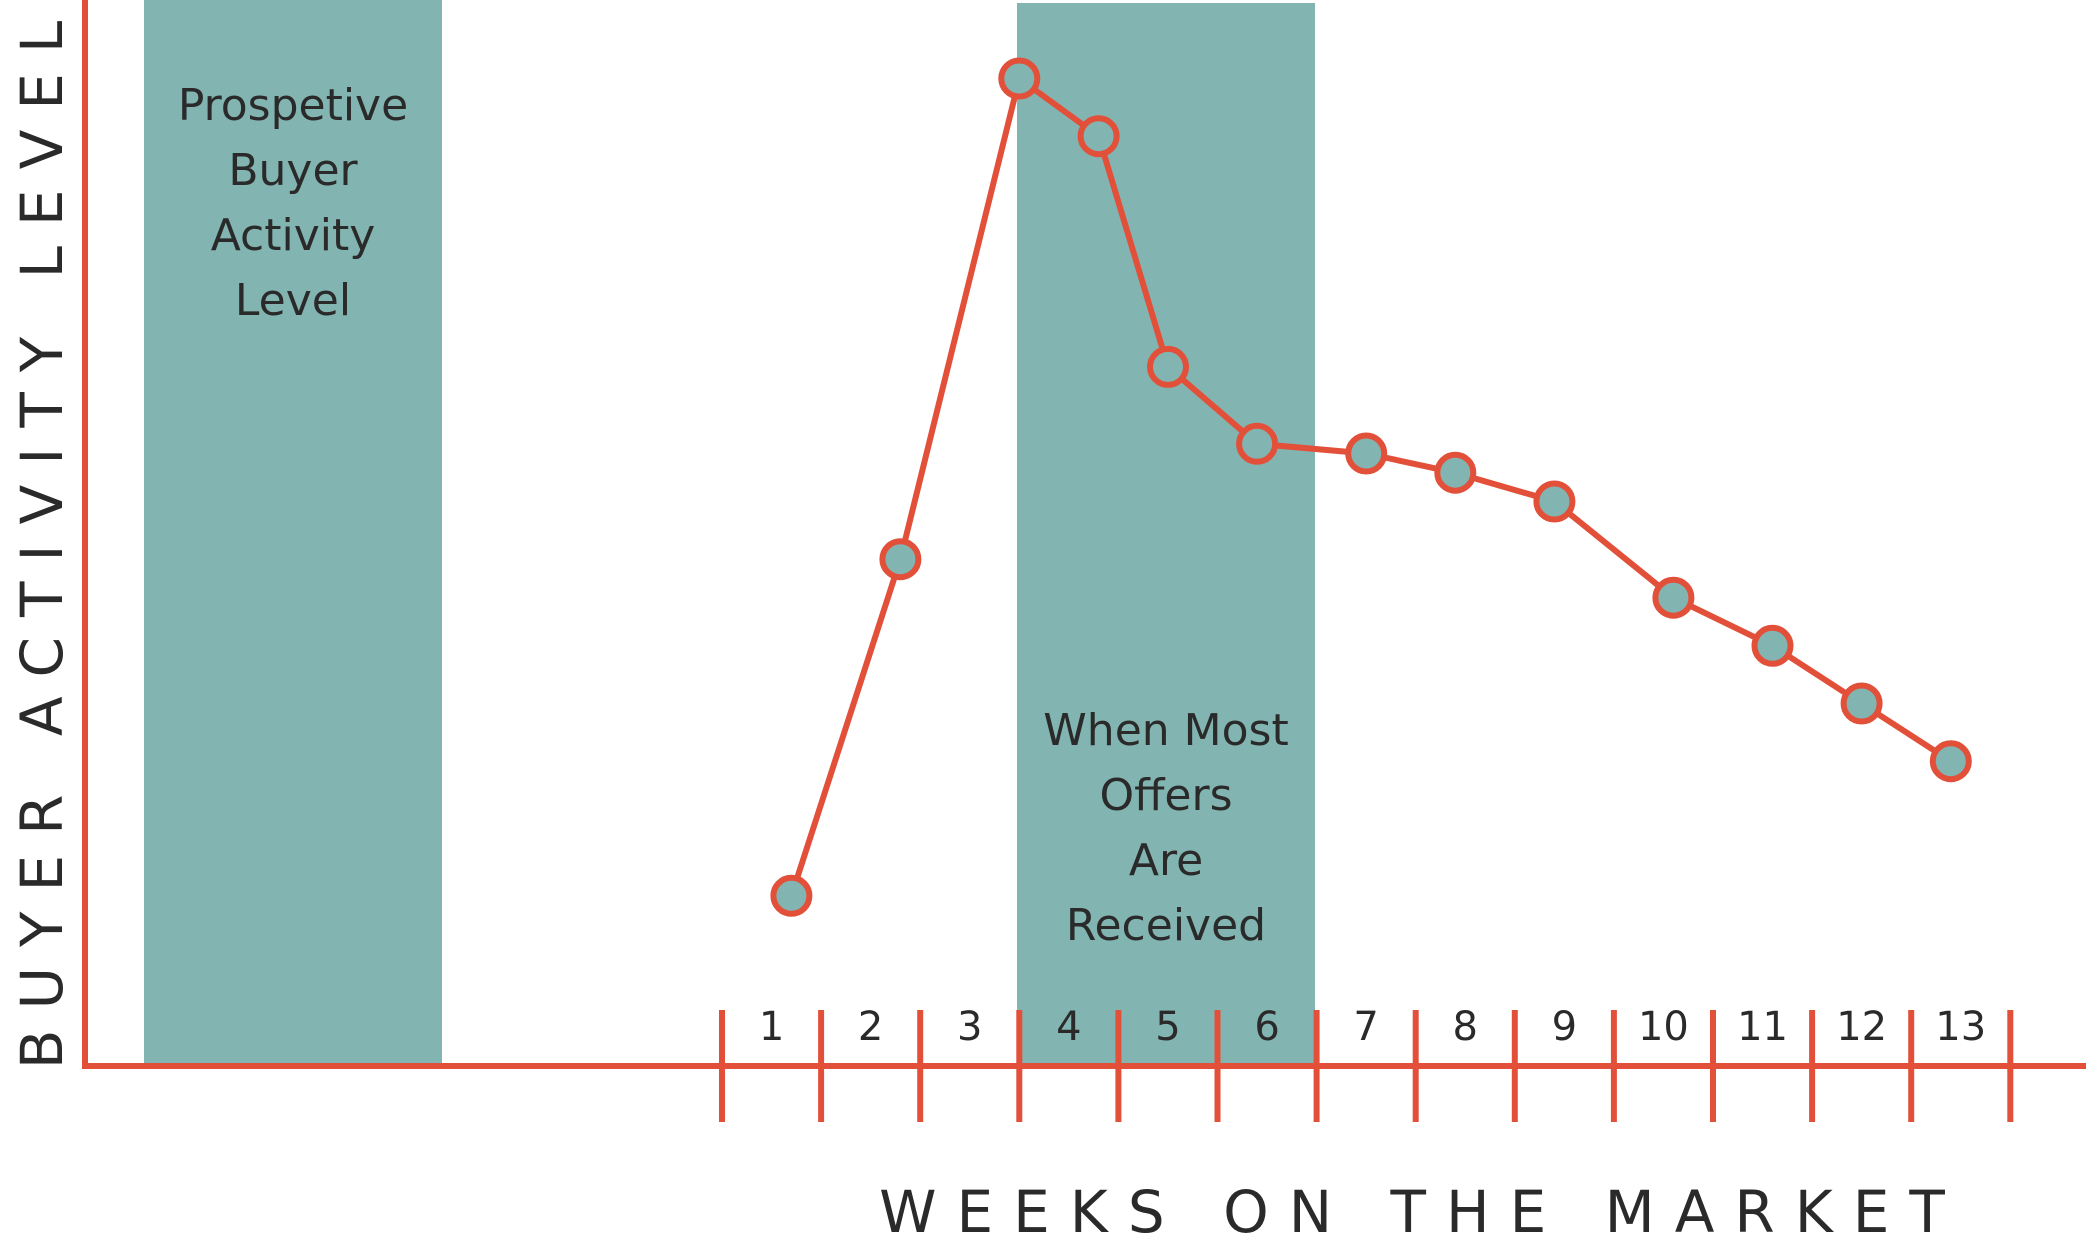 This screenshot has height=1240, width=2086. What do you see at coordinates (1366, 1066) in the screenshot?
I see `x-ticks` at bounding box center [1366, 1066].